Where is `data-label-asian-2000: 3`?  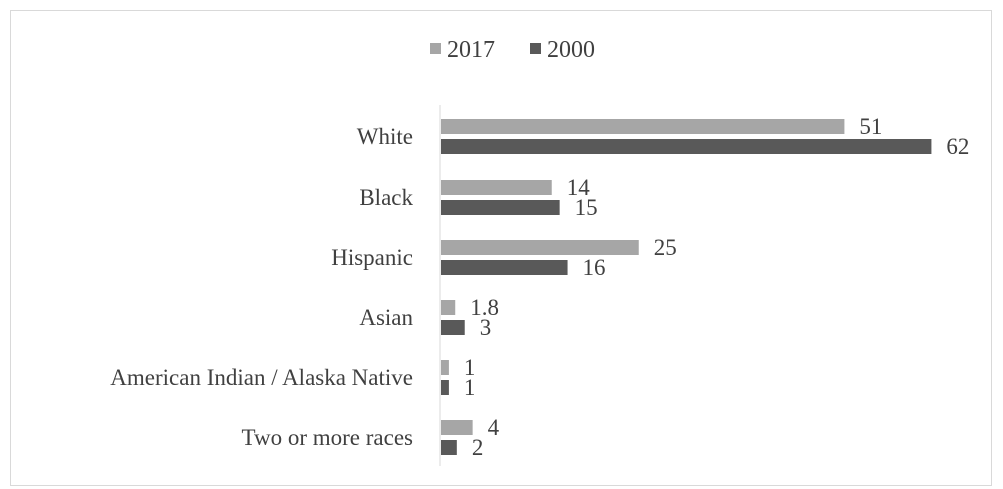 data-label-asian-2000: 3 is located at coordinates (486, 327).